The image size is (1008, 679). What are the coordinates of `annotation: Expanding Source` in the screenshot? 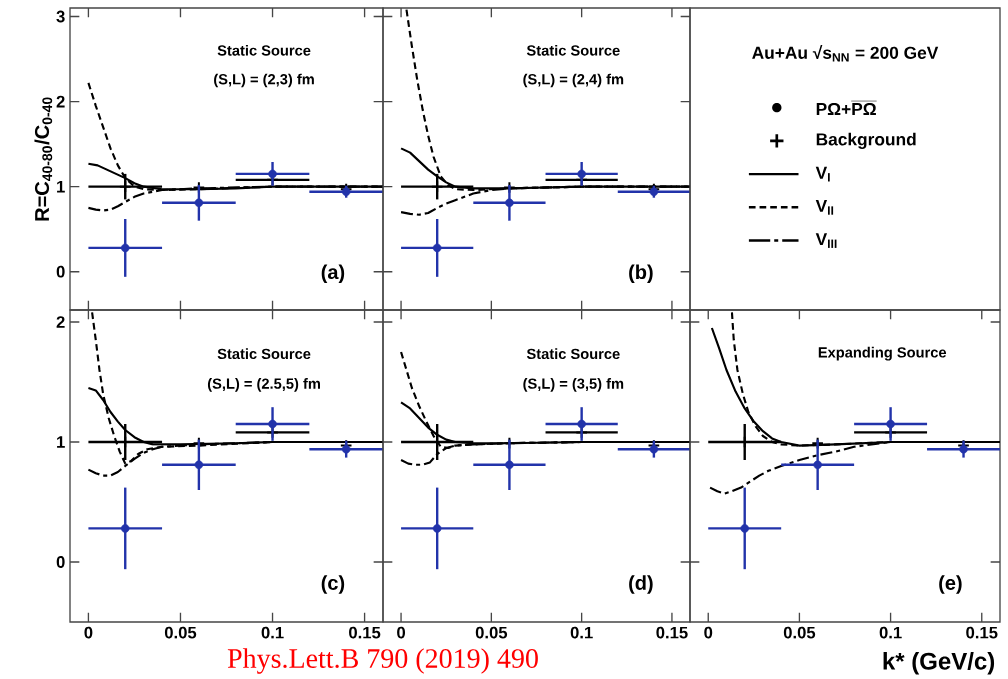 It's located at (882, 353).